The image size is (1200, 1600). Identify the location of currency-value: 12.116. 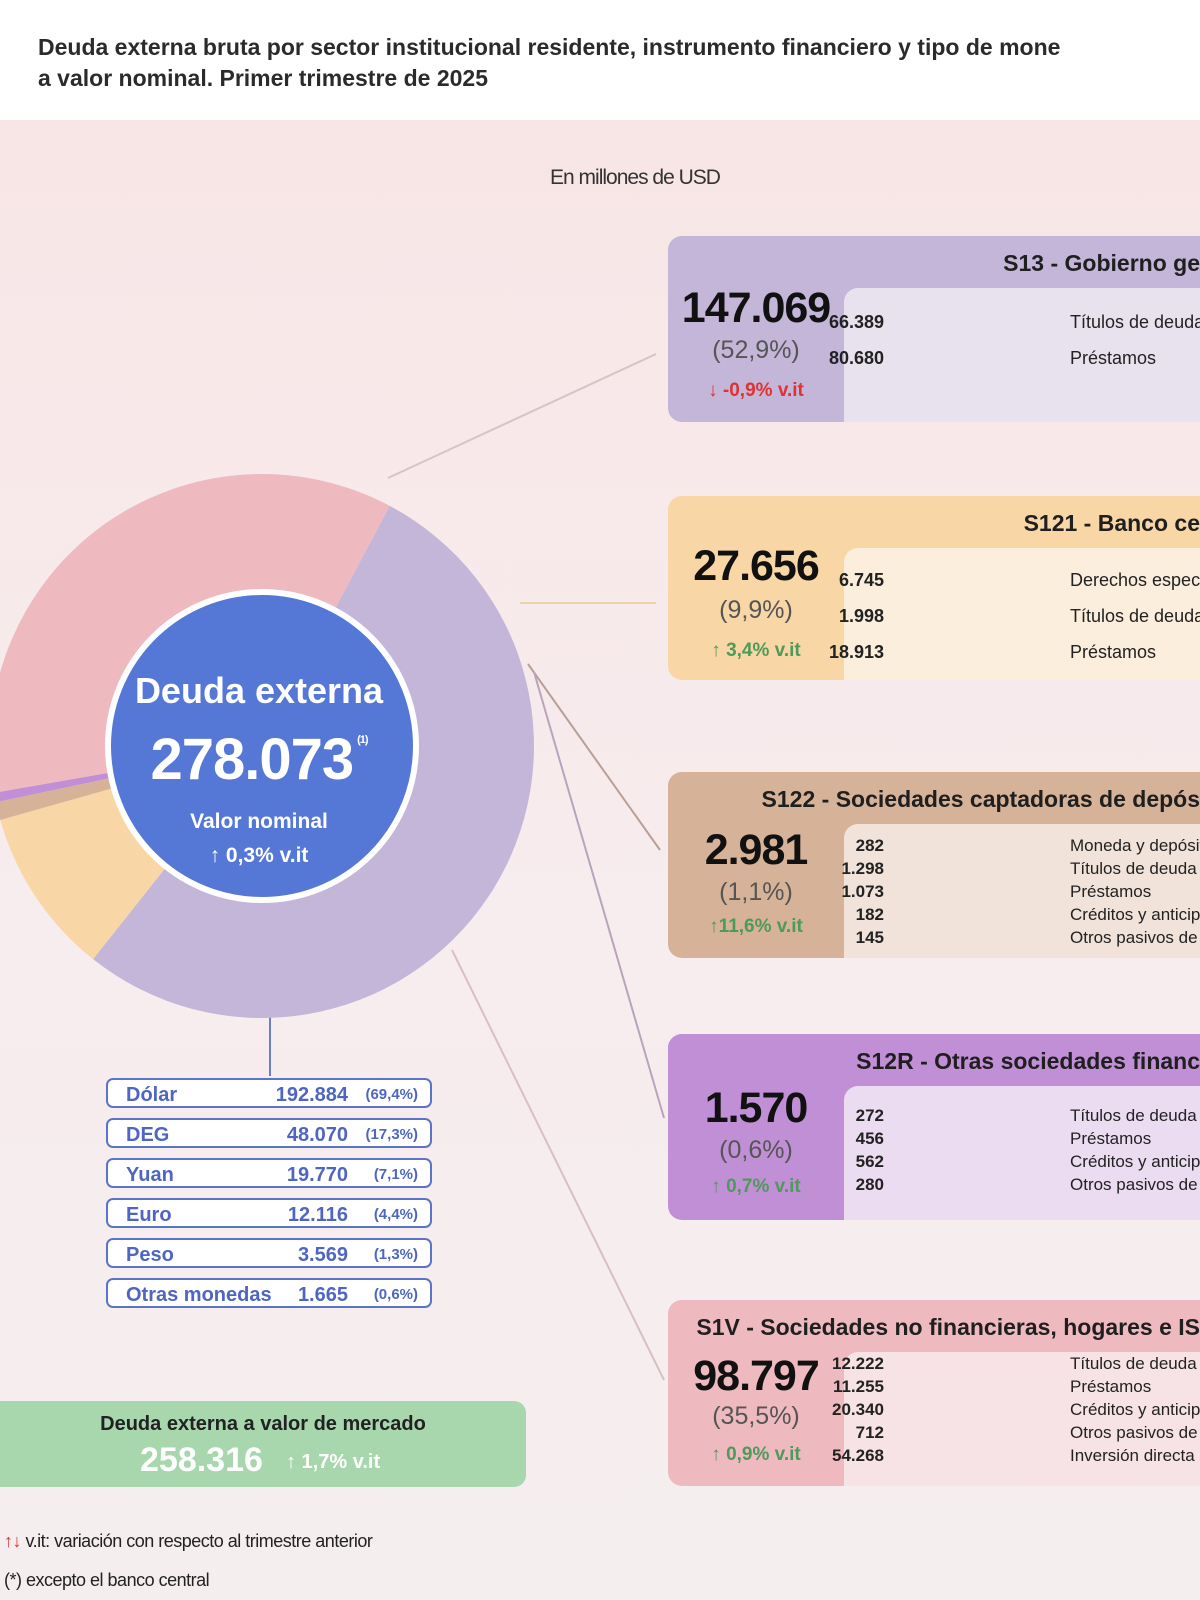
(317, 1215).